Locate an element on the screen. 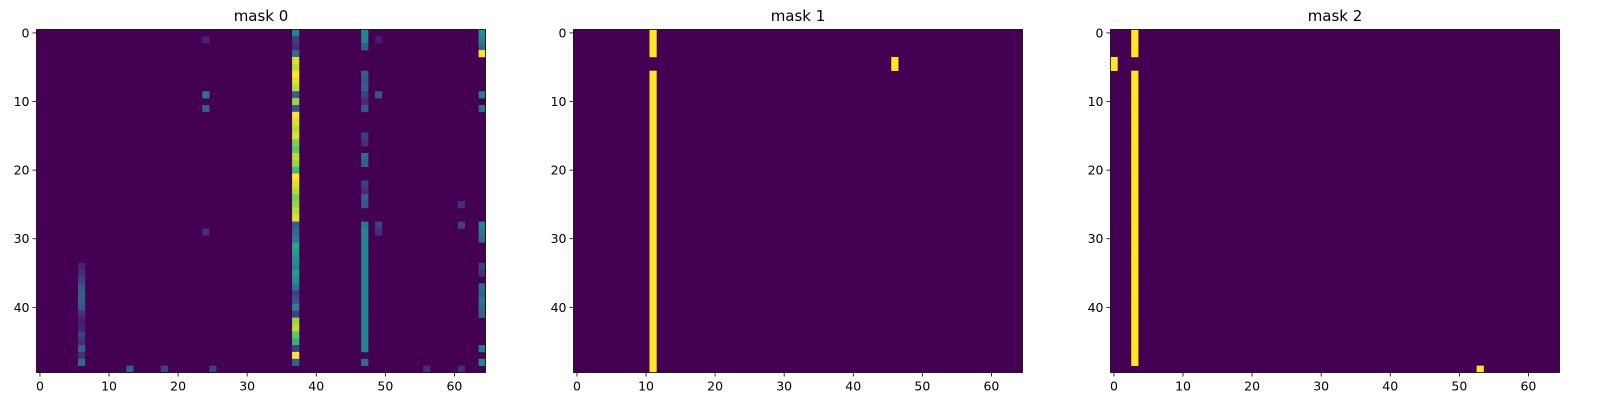 The height and width of the screenshot is (419, 1597). y-tick-label: 40 is located at coordinates (1096, 307).